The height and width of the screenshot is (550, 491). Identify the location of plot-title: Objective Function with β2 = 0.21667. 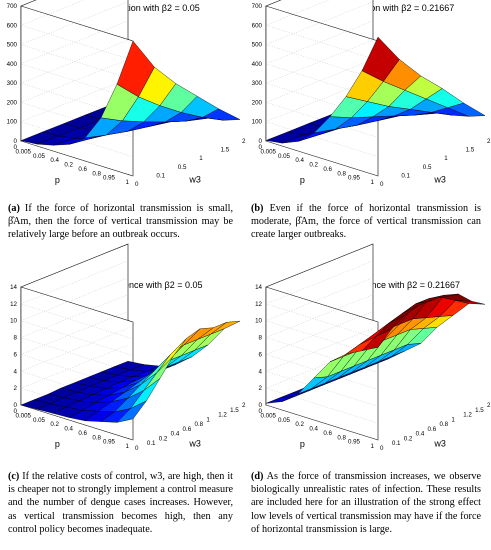
(380, 8).